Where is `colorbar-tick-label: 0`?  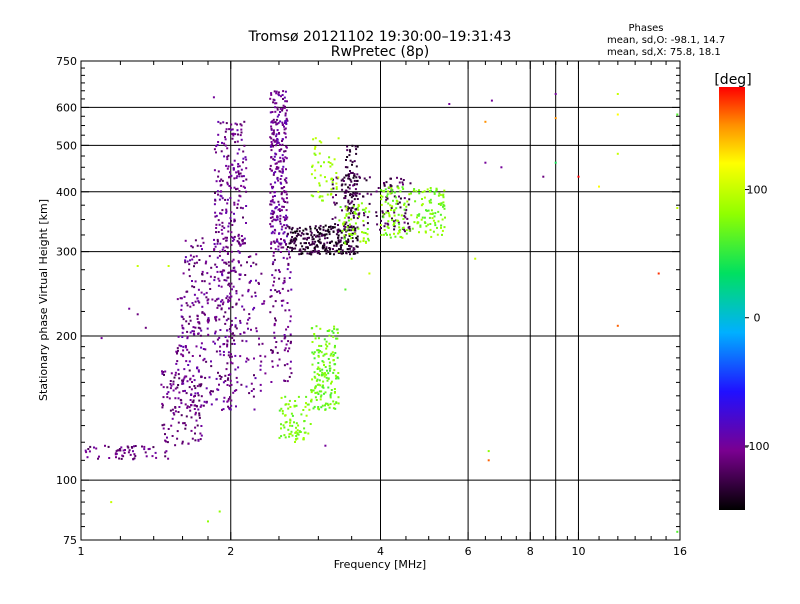 colorbar-tick-label: 0 is located at coordinates (757, 318).